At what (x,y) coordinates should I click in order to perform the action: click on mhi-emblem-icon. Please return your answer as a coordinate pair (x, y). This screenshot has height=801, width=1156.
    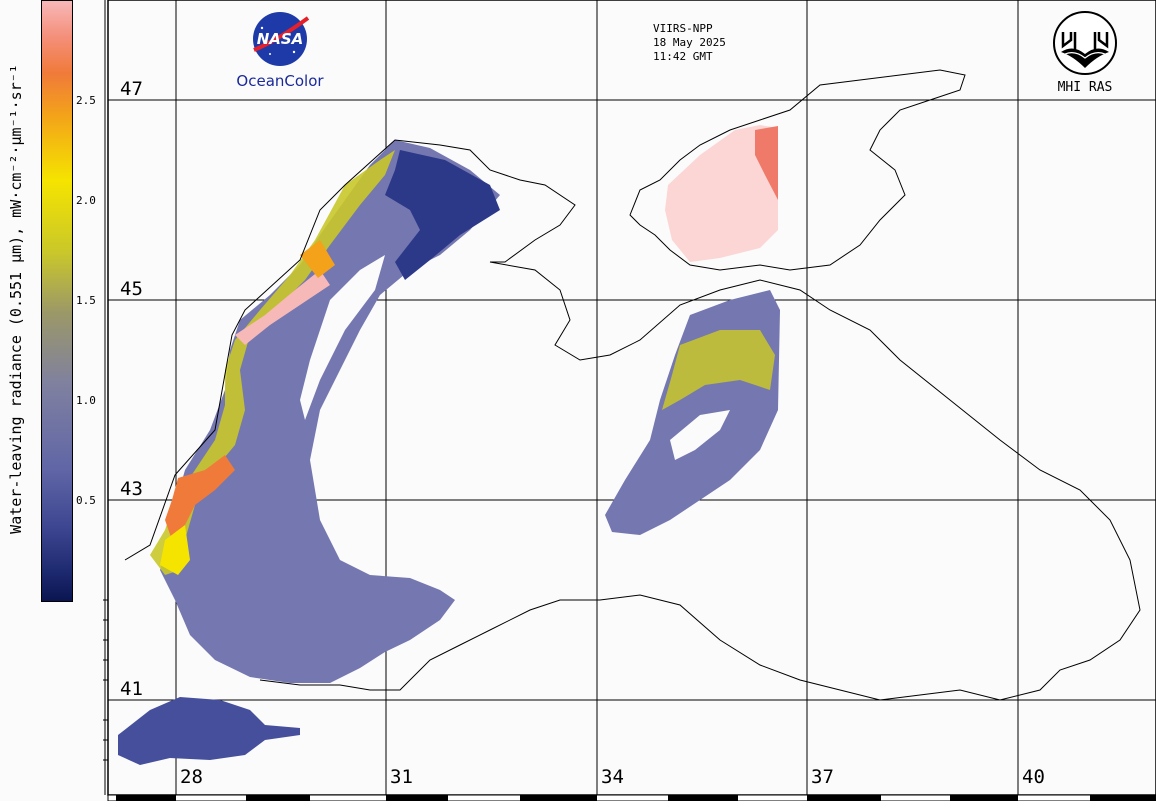
    Looking at the image, I should click on (1085, 43).